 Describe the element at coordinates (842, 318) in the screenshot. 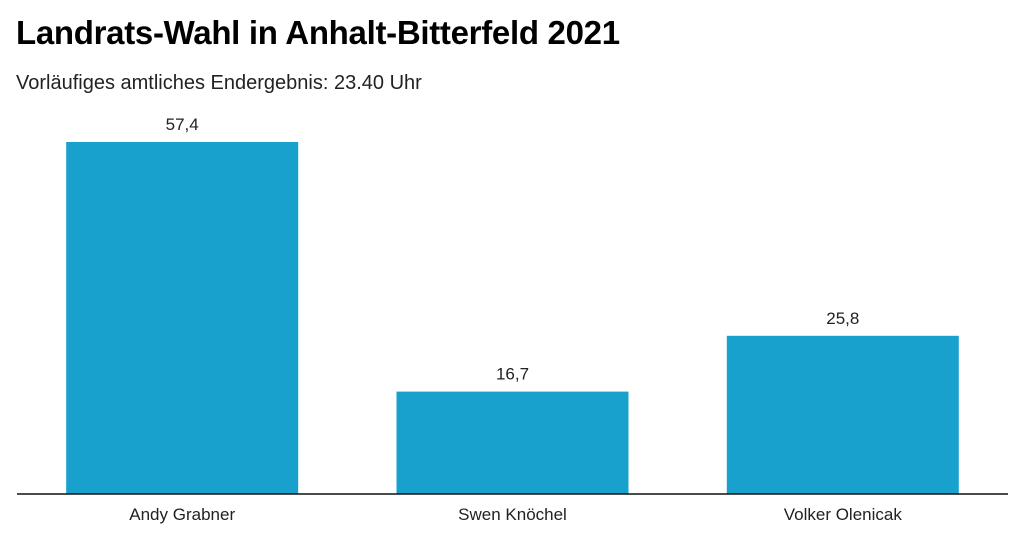

I see `data-label: 25,8` at that location.